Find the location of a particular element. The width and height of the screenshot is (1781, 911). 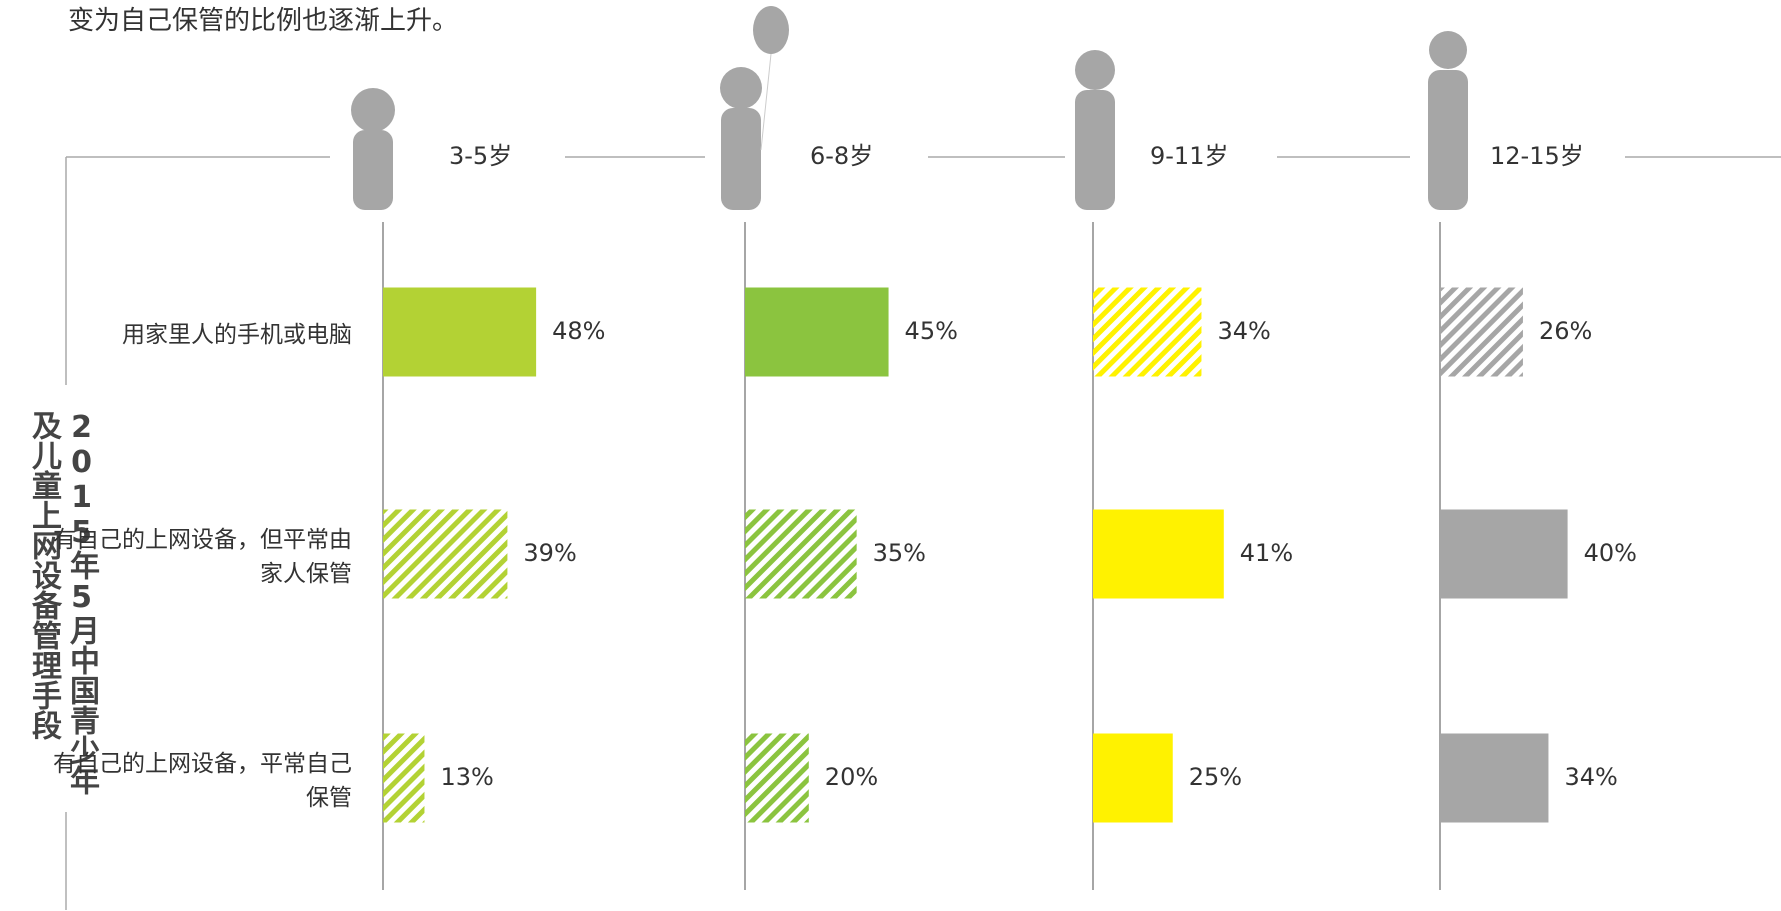

category-label: 有自己的上网设备，平常自己保管 is located at coordinates (202, 781).